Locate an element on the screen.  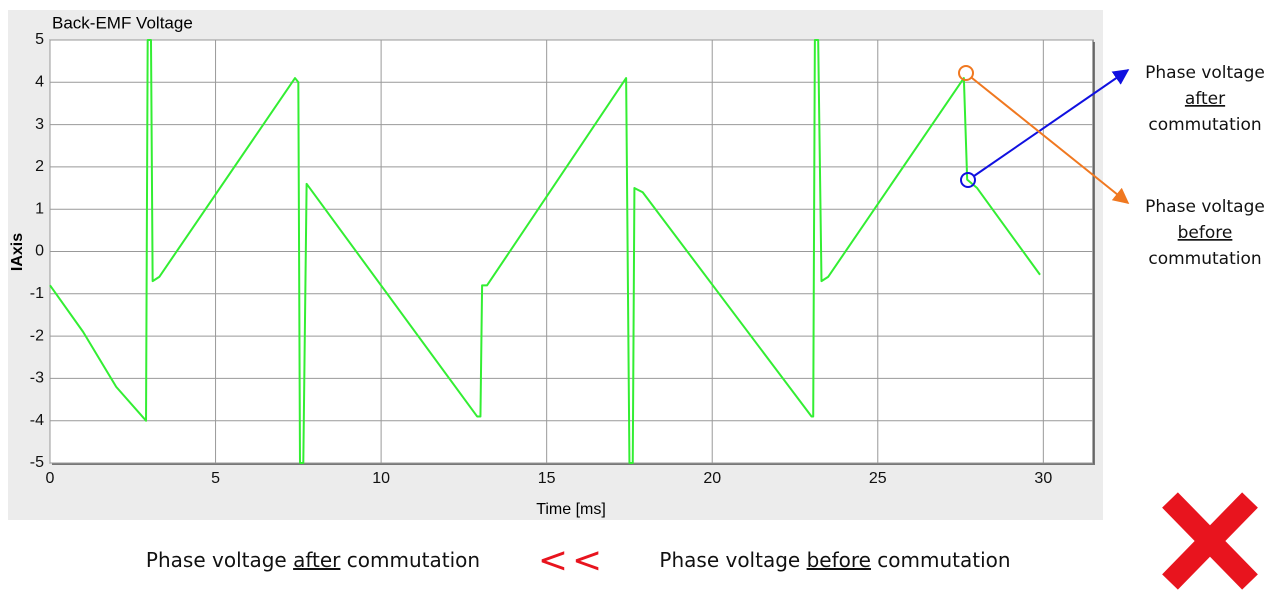
y-tick-label: -3 is located at coordinates (37, 378).